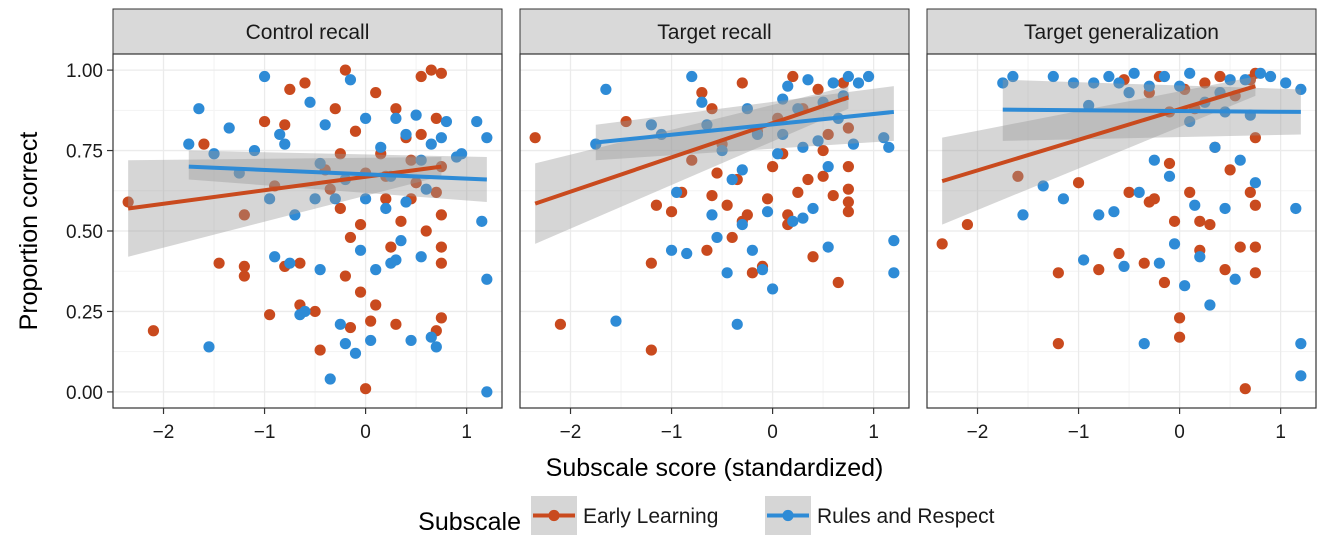  Describe the element at coordinates (84, 312) in the screenshot. I see `y-tick-label: 0.25` at that location.